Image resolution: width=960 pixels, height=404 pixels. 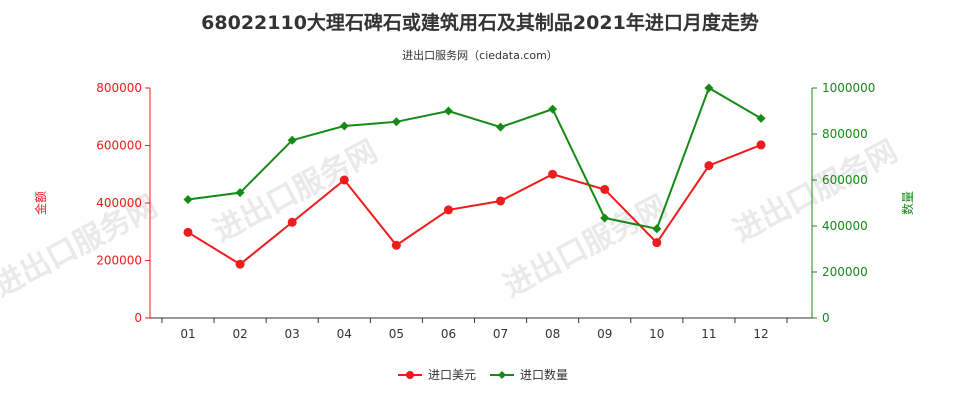 What do you see at coordinates (480, 22) in the screenshot?
I see `chart-title: 68022110大理石碑石或建筑用石及其制品2021年进口月度走势` at bounding box center [480, 22].